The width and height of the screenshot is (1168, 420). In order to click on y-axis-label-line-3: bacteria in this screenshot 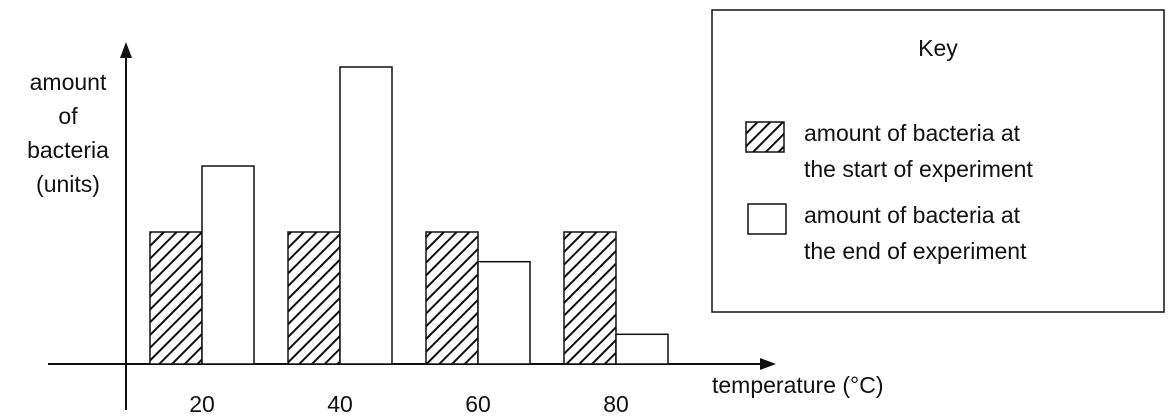, I will do `click(68, 150)`.